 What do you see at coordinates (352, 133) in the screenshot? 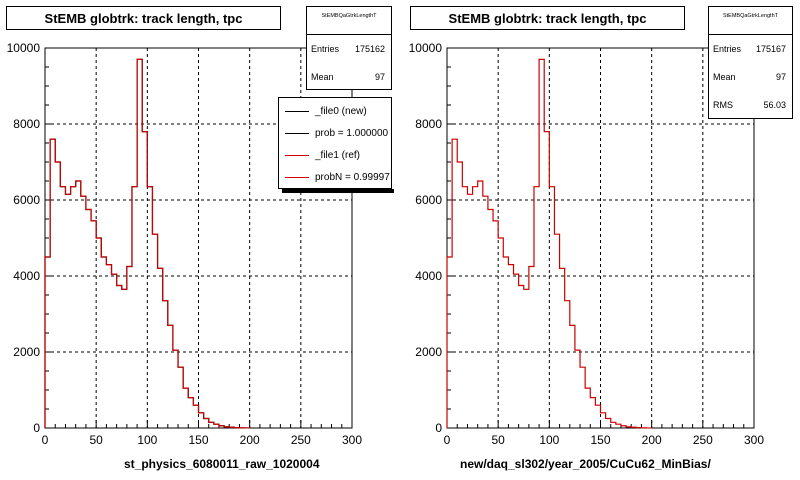
I see `legend-label-prob: prob = 1.000000` at bounding box center [352, 133].